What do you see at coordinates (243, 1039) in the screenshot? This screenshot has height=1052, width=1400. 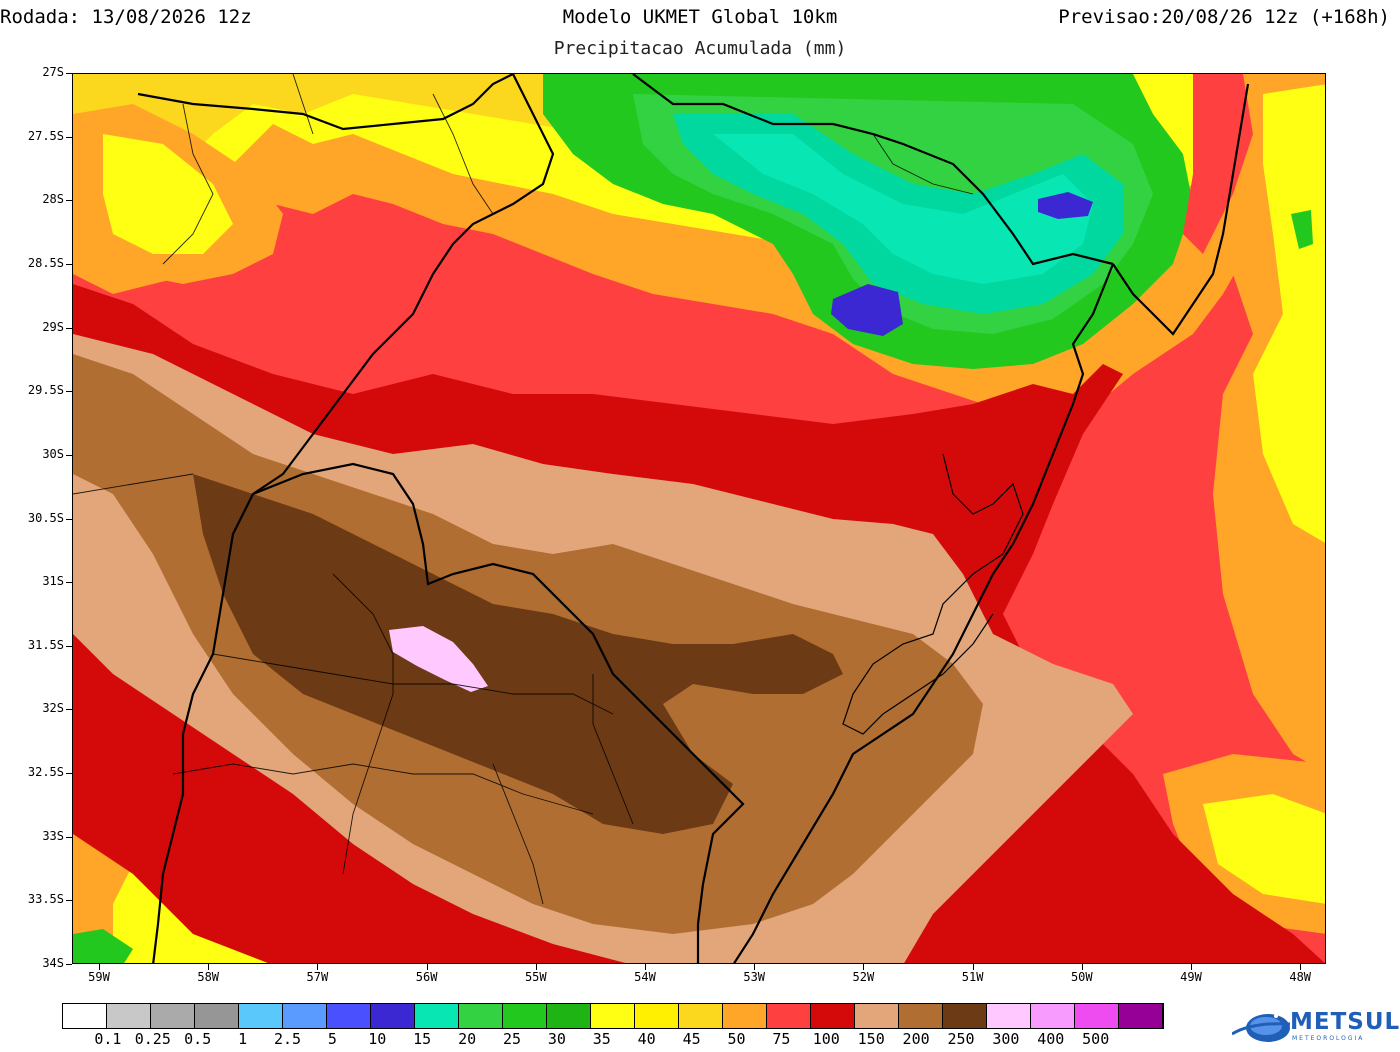 I see `colorbar-label: 1` at bounding box center [243, 1039].